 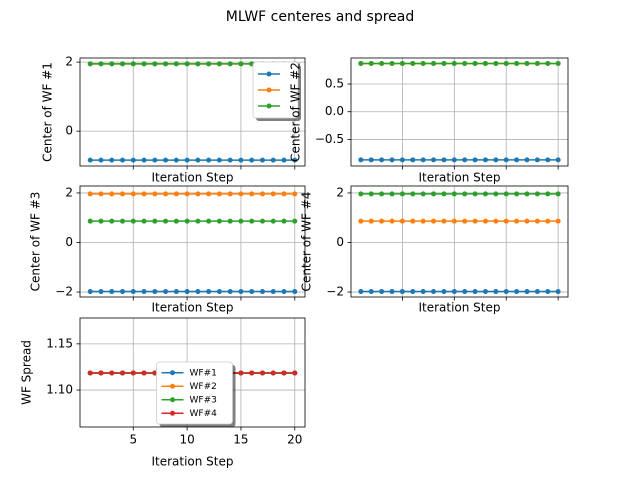 What do you see at coordinates (203, 373) in the screenshot?
I see `legend-label: WF#1` at bounding box center [203, 373].